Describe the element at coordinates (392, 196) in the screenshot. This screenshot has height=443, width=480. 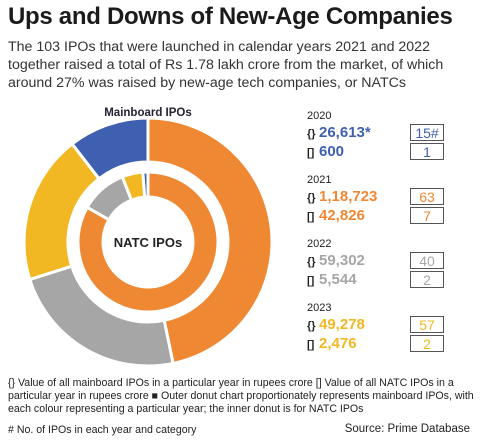
I see `legend-mainboard-line: {} 1,18,723 63` at that location.